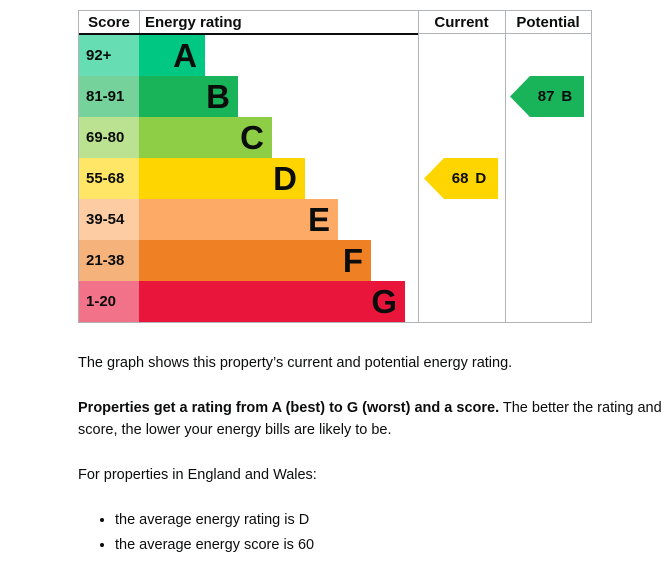  What do you see at coordinates (188, 96) in the screenshot?
I see `rating-bar-b: B` at bounding box center [188, 96].